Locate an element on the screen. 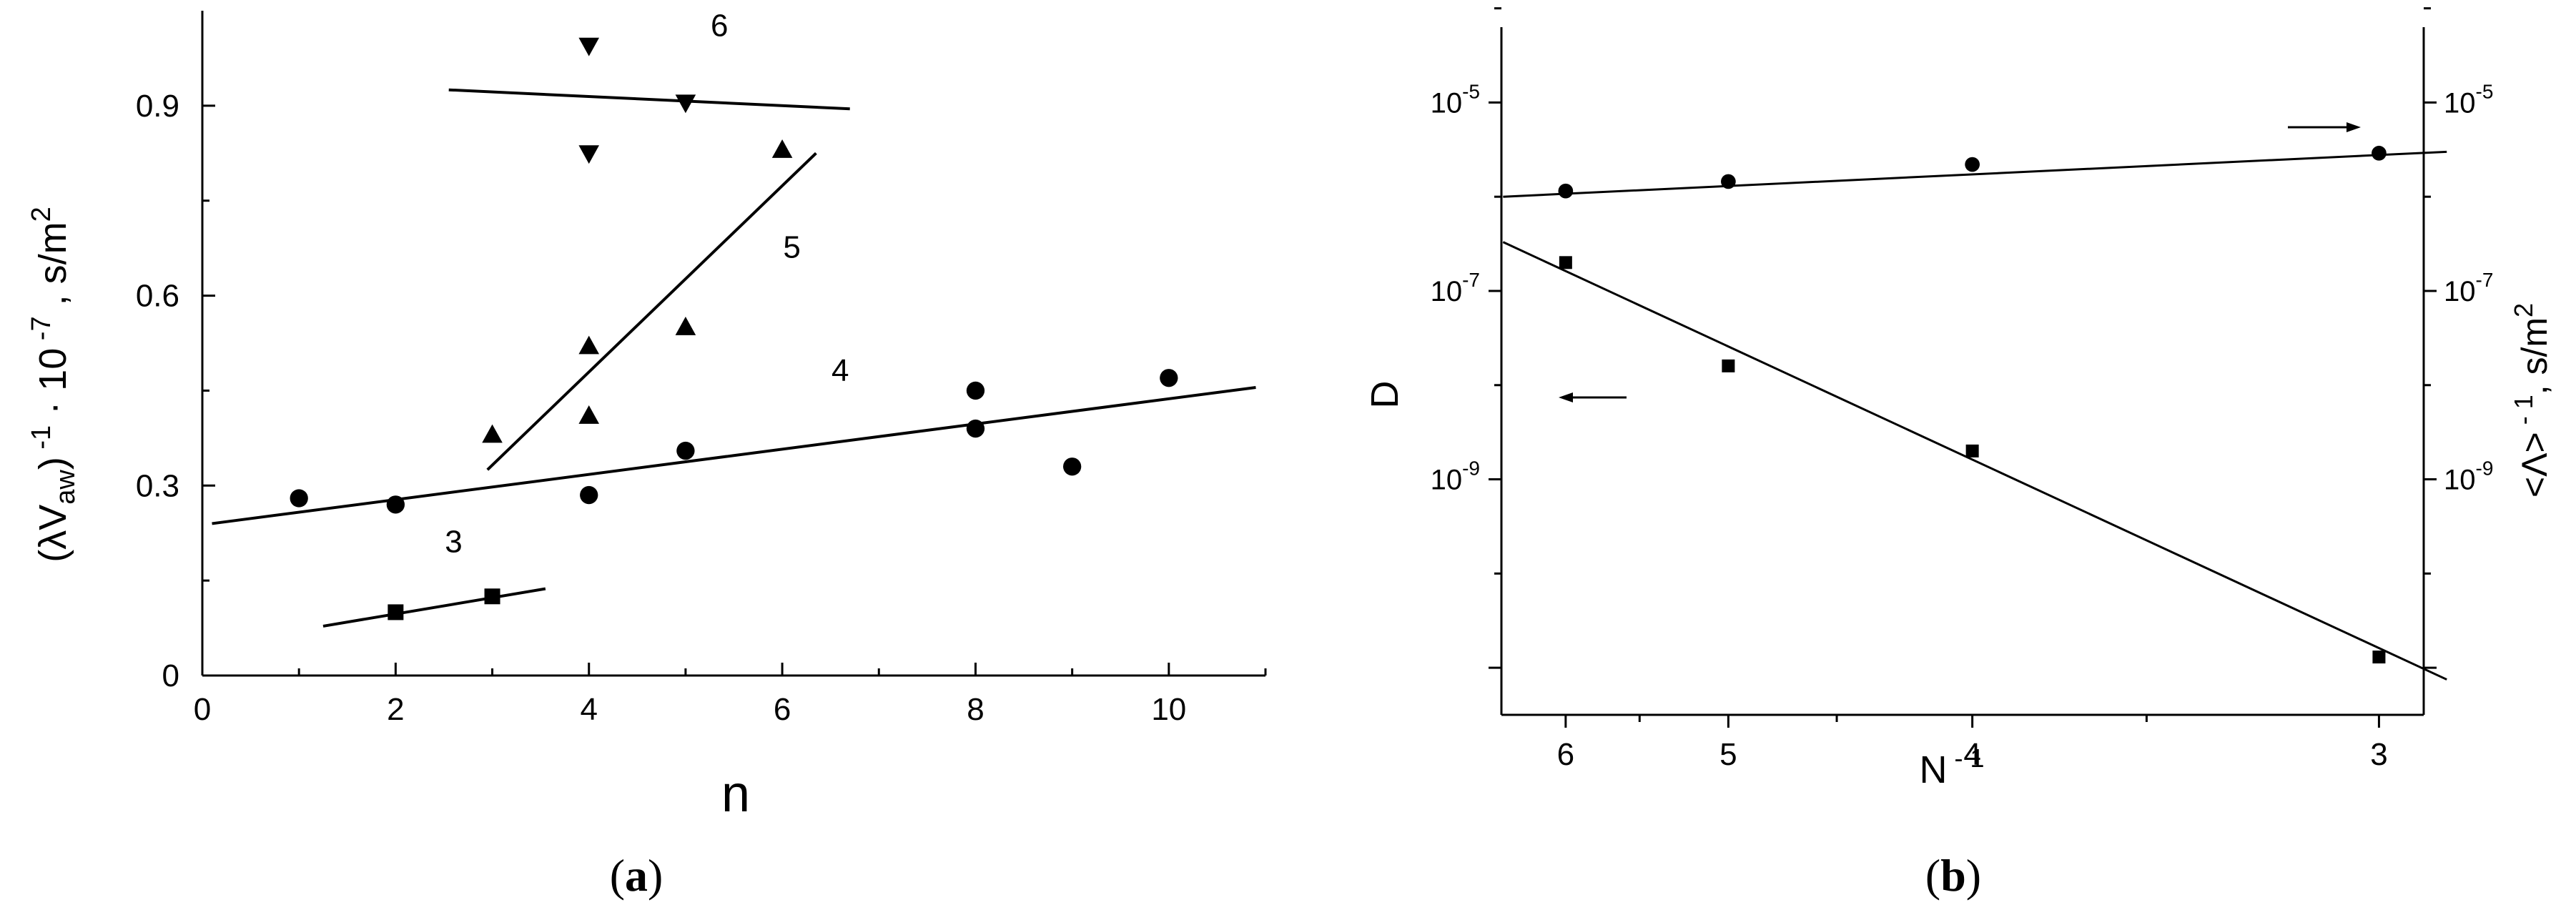  left-tick-label: 10⁻⁹ is located at coordinates (1455, 477).